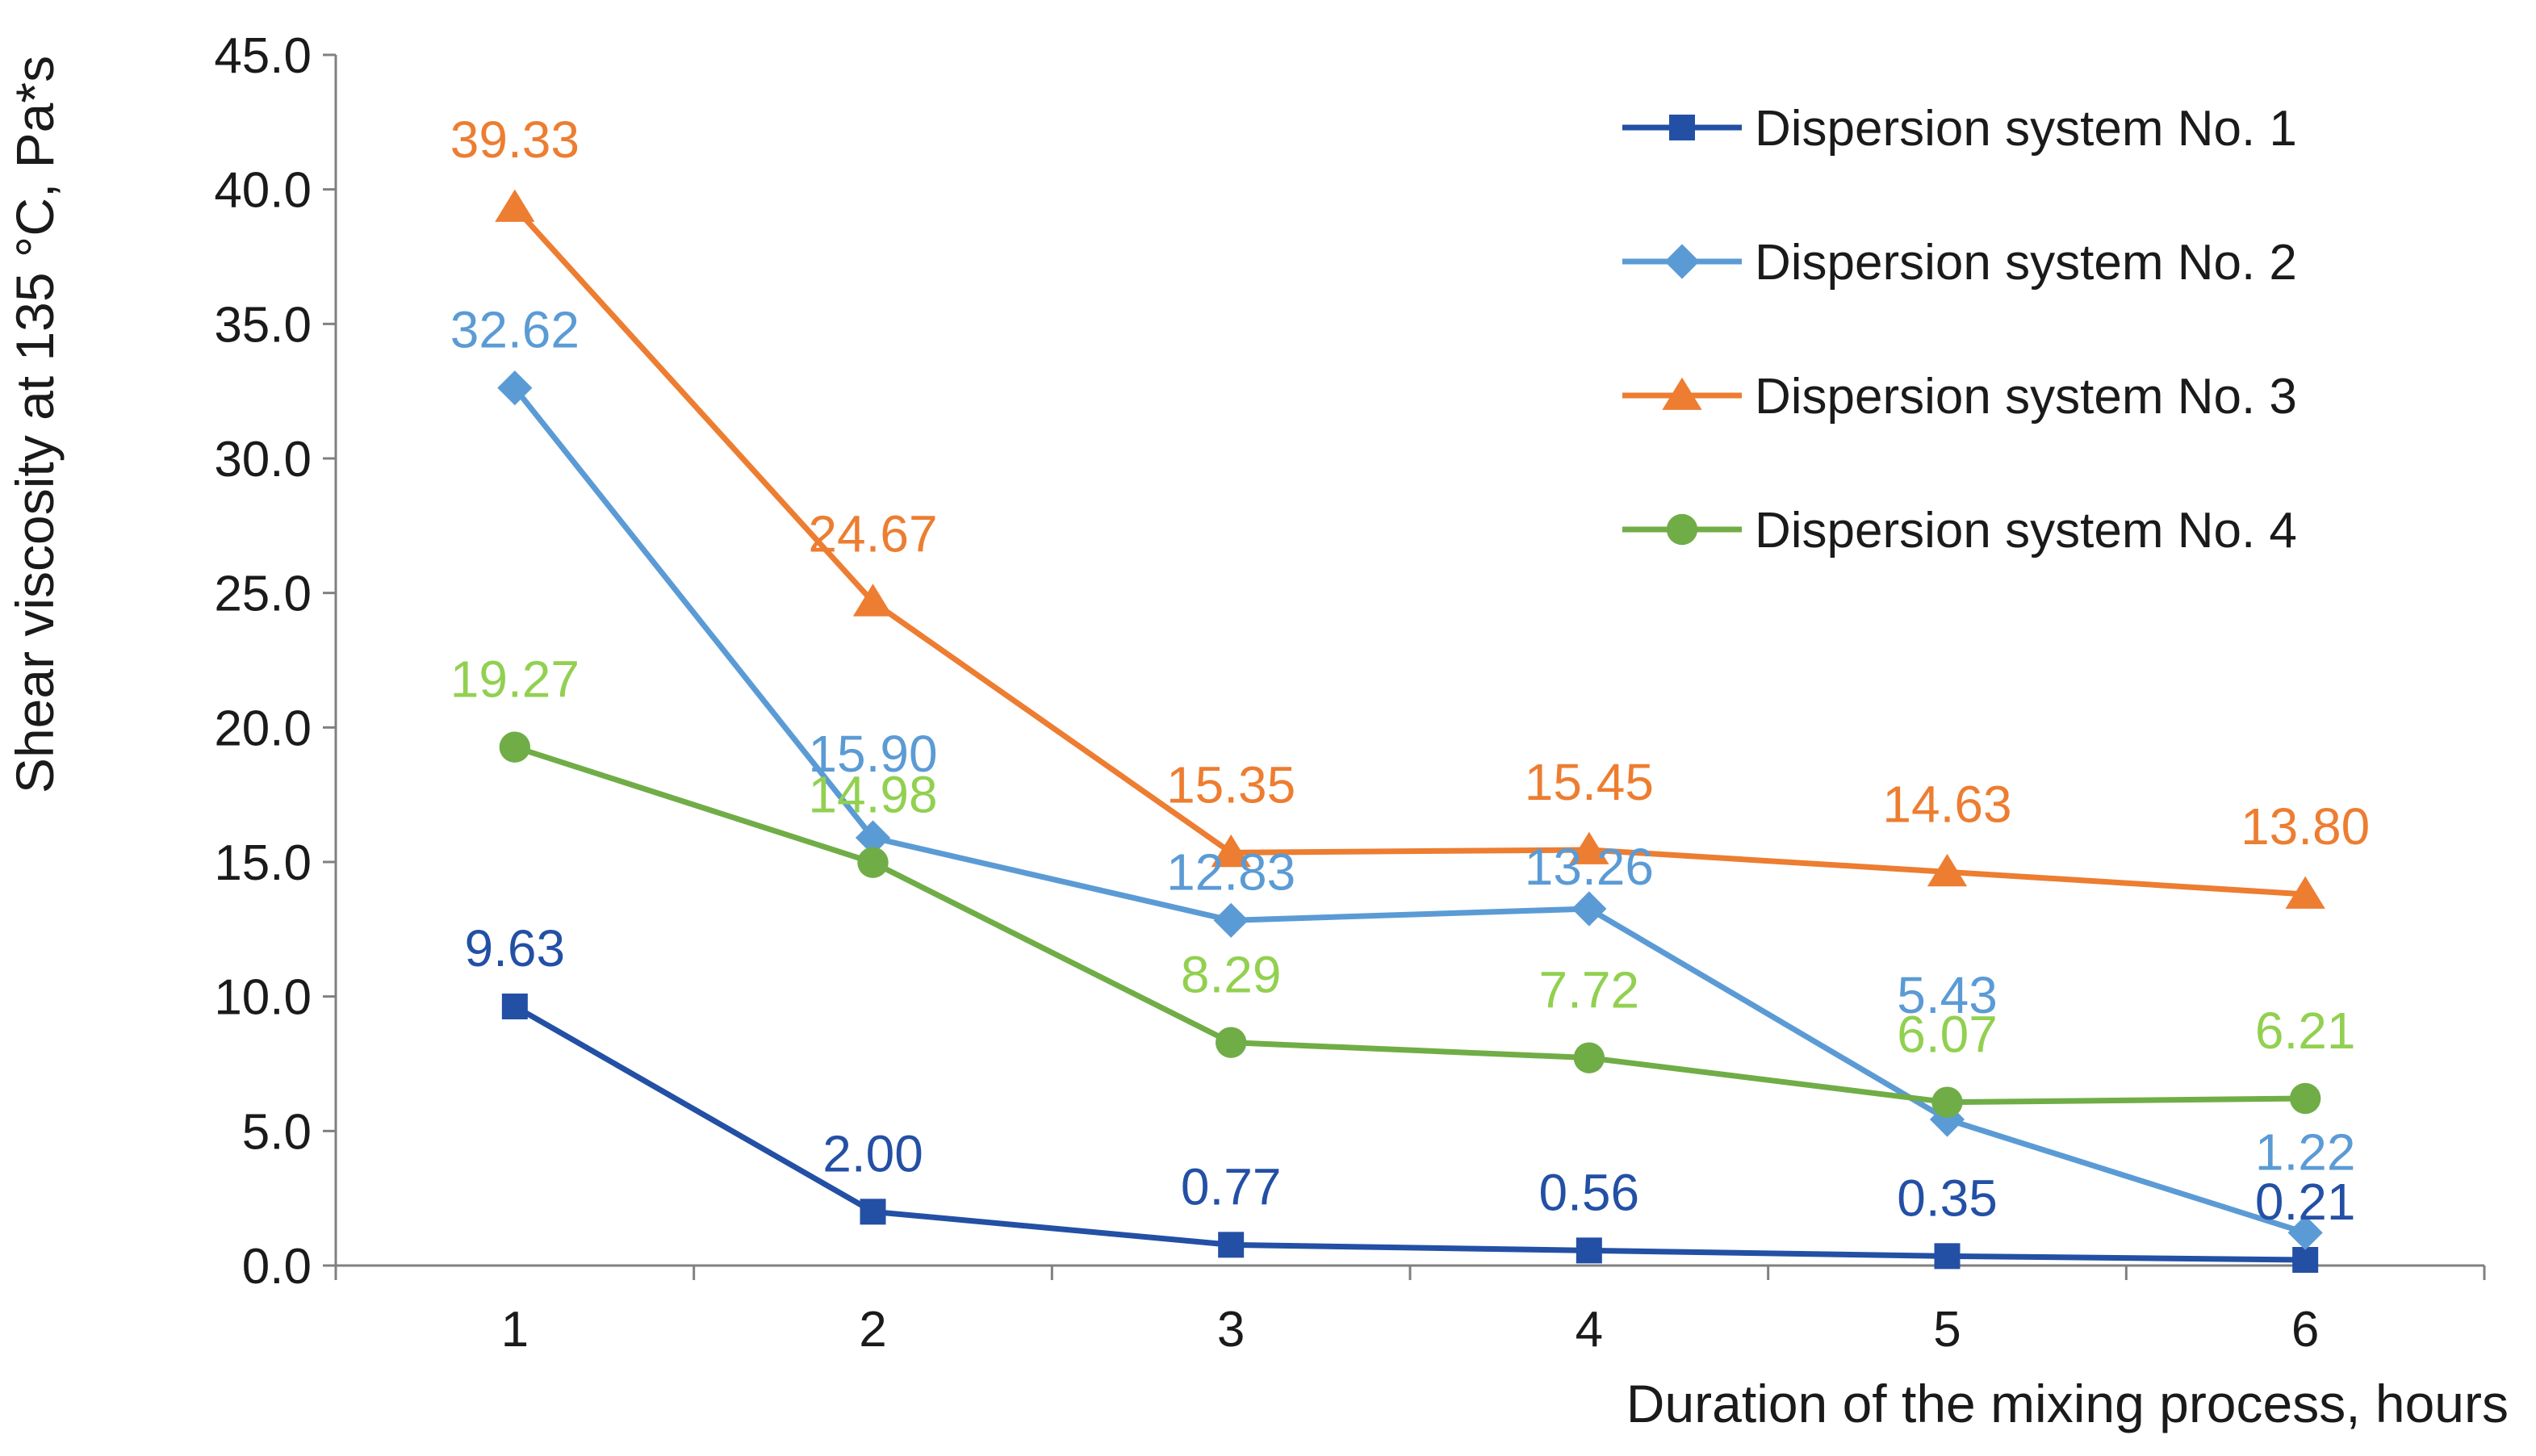  I want to click on y-tick-label: 5.0, so click(277, 1132).